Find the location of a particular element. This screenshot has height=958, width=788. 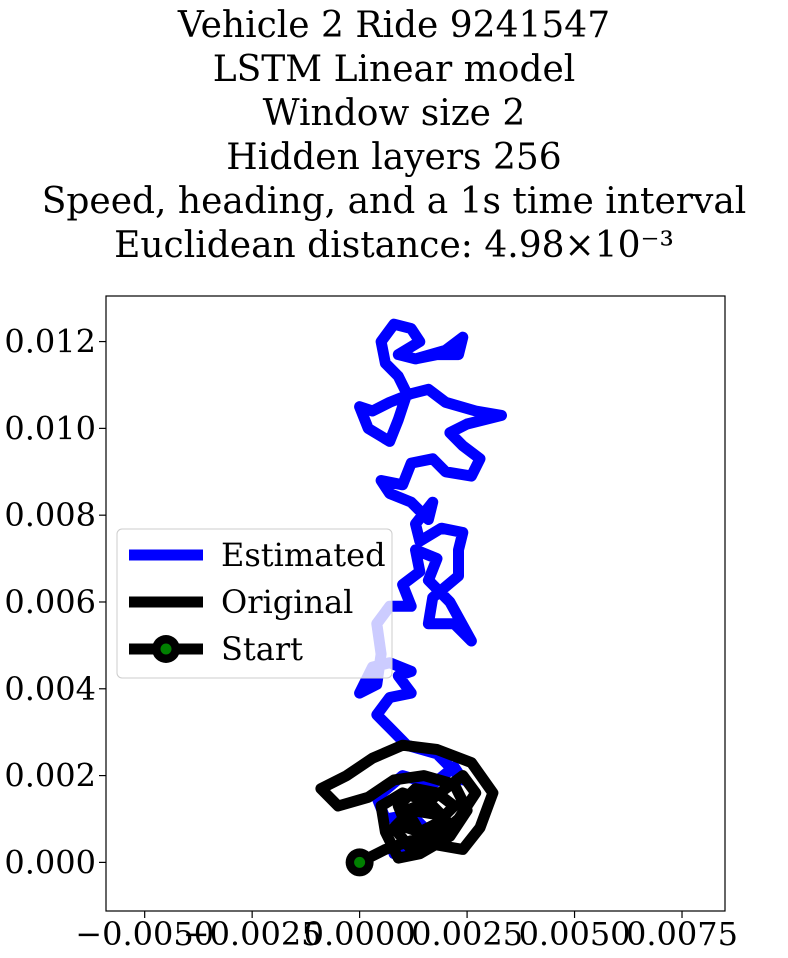

title-line-5: Speed, heading, and a 1s time interval is located at coordinates (394, 201).